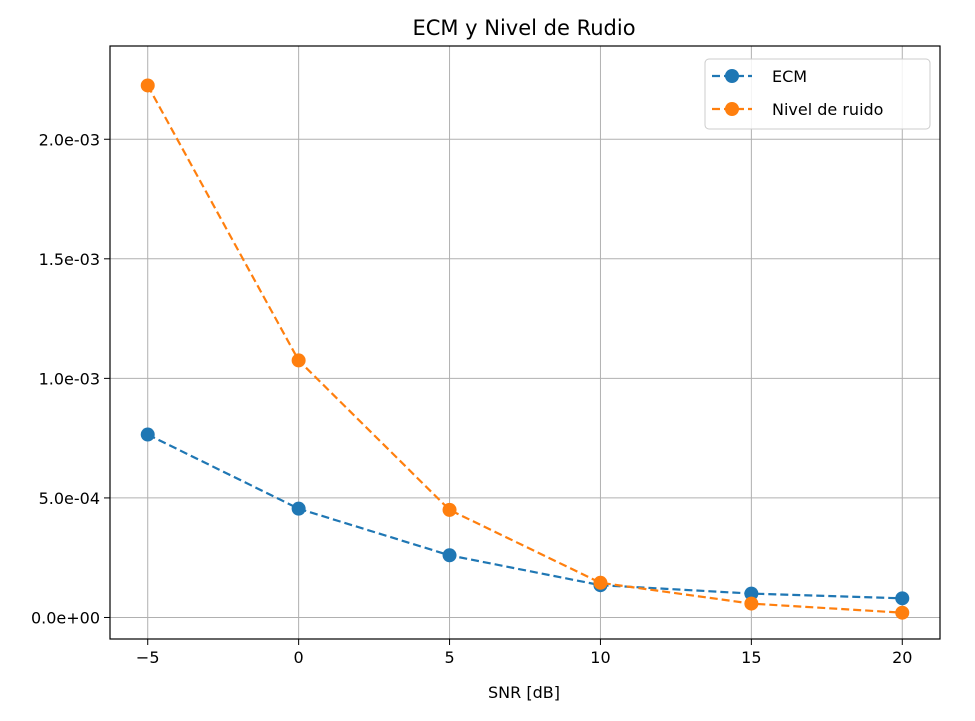  What do you see at coordinates (797, 93) in the screenshot?
I see `legend-entries: ECM Nivel de ruido` at bounding box center [797, 93].